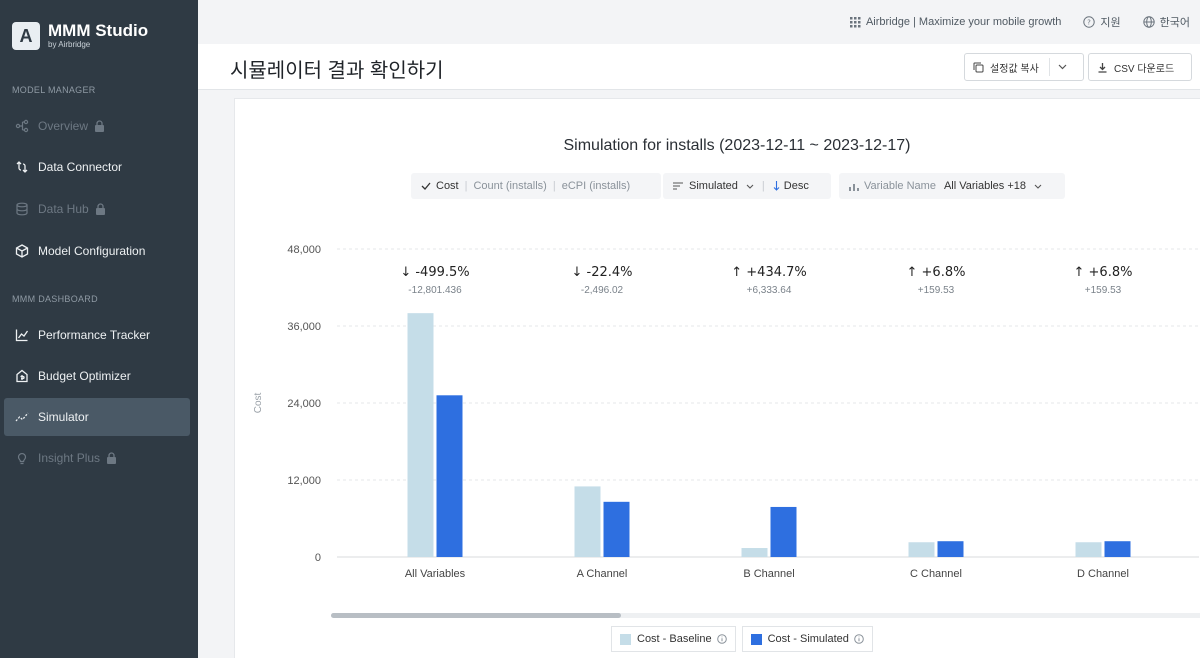 The image size is (1200, 658). What do you see at coordinates (258, 402) in the screenshot?
I see `y-axis-label: Cost` at bounding box center [258, 402].